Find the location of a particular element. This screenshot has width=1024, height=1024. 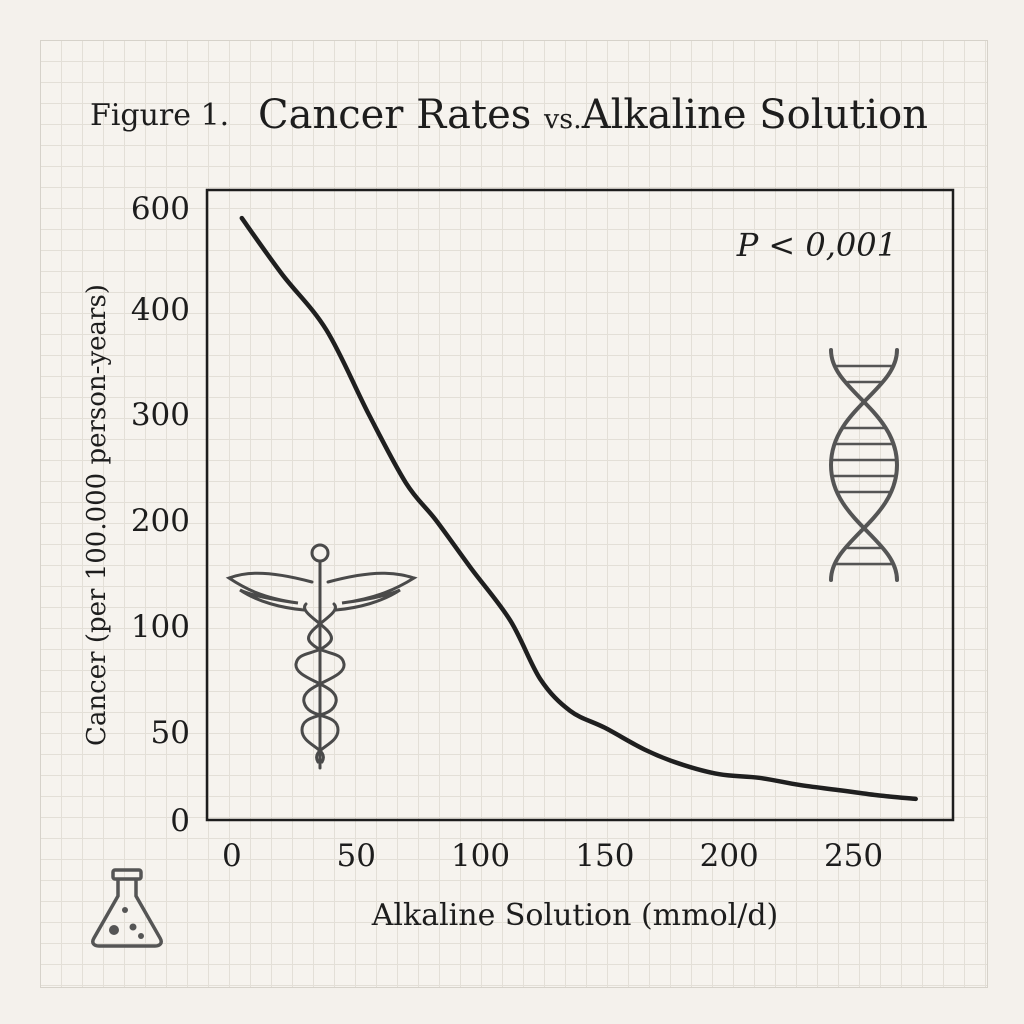

x-tick-label: 150 is located at coordinates (604, 856).